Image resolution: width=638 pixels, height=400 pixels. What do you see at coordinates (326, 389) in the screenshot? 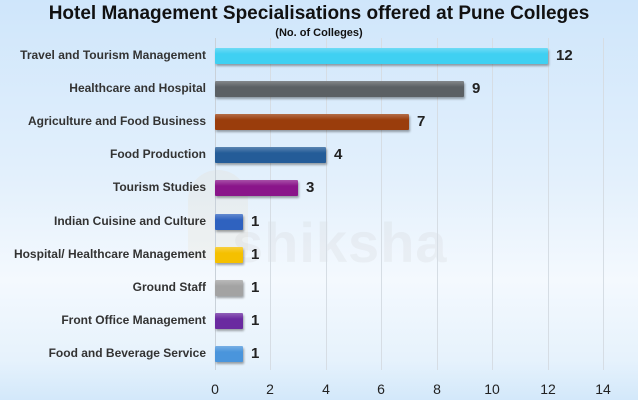
I see `x-tick-label: 4` at bounding box center [326, 389].